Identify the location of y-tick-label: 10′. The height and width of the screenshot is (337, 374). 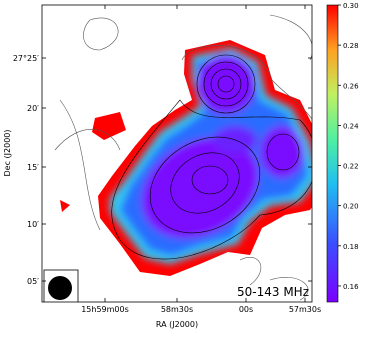
(33, 224).